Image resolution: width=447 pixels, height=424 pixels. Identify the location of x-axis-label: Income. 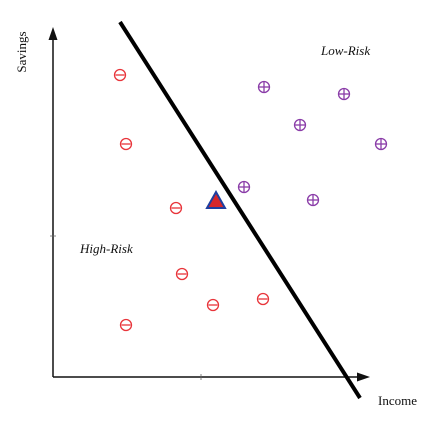
(397, 400).